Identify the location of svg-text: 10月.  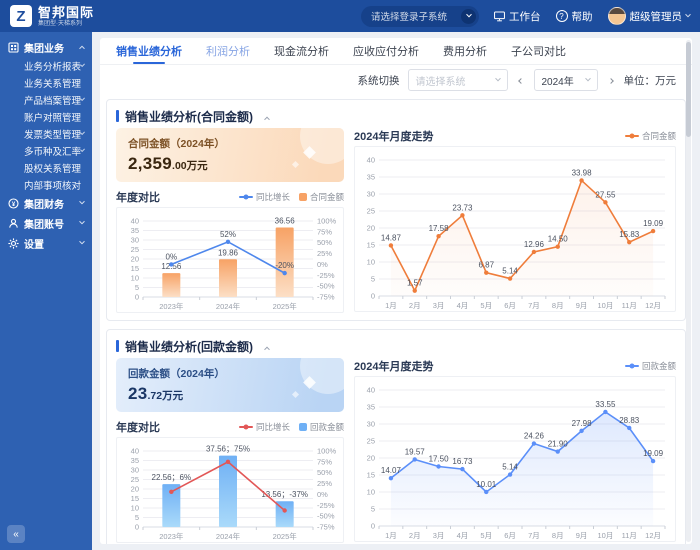
(605, 535).